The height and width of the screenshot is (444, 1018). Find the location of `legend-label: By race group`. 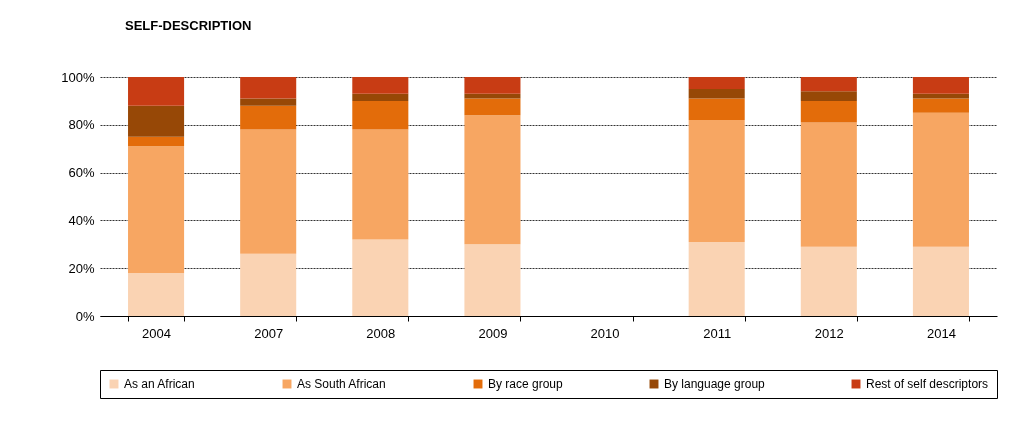

legend-label: By race group is located at coordinates (526, 384).